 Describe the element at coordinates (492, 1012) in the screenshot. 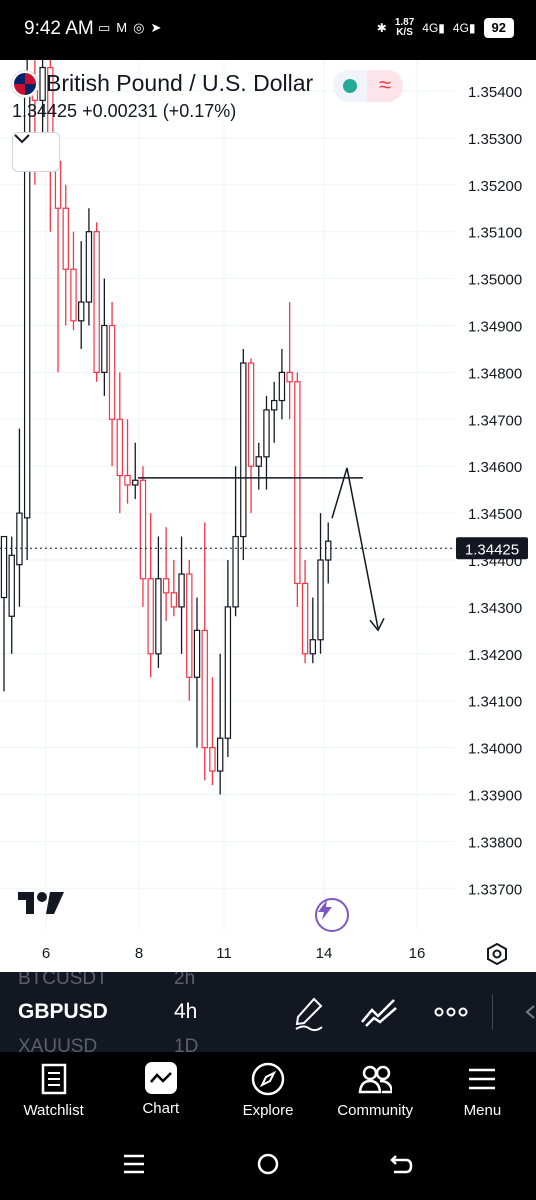

I see `toolbar-divider` at that location.